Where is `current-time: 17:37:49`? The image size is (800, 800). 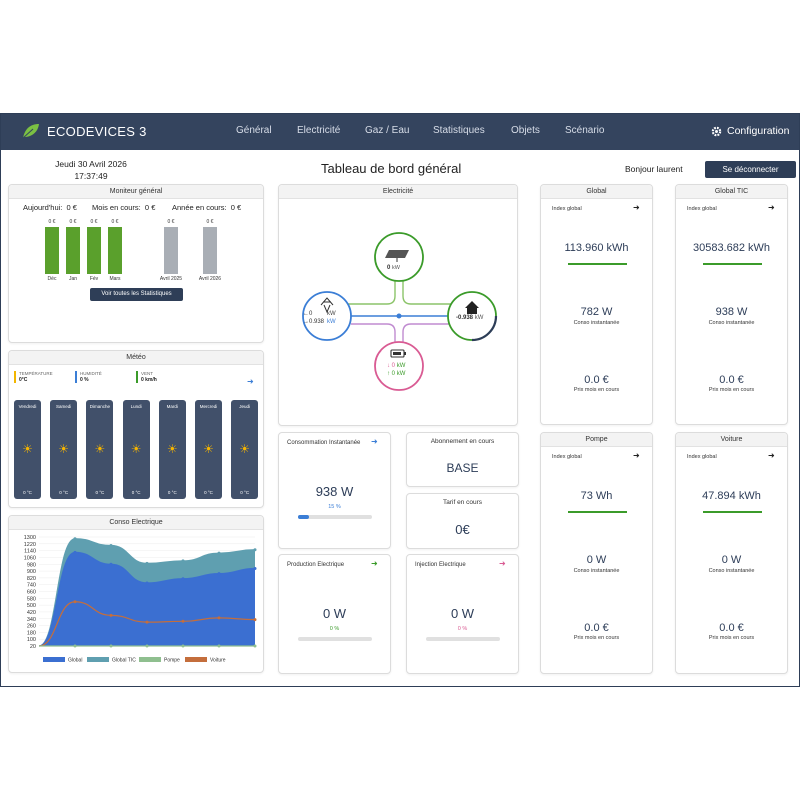
current-time: 17:37:49 is located at coordinates (91, 176).